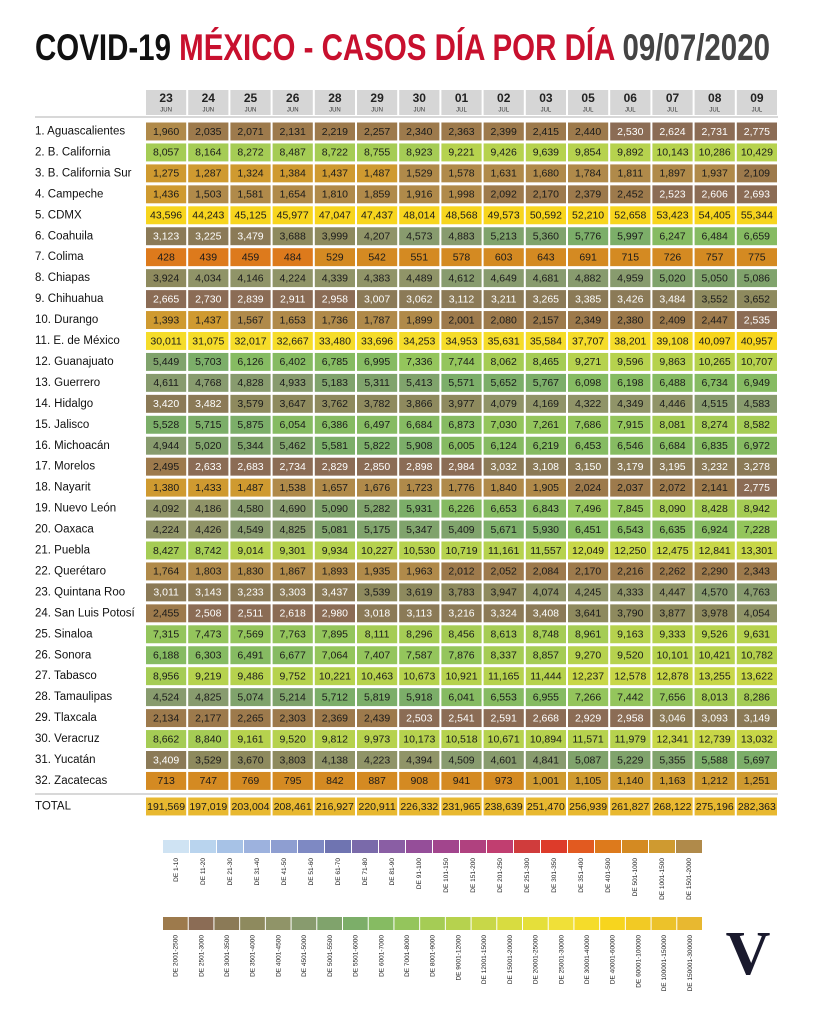 The width and height of the screenshot is (817, 1029). What do you see at coordinates (588, 174) in the screenshot?
I see `cell-value: 1,784` at bounding box center [588, 174].